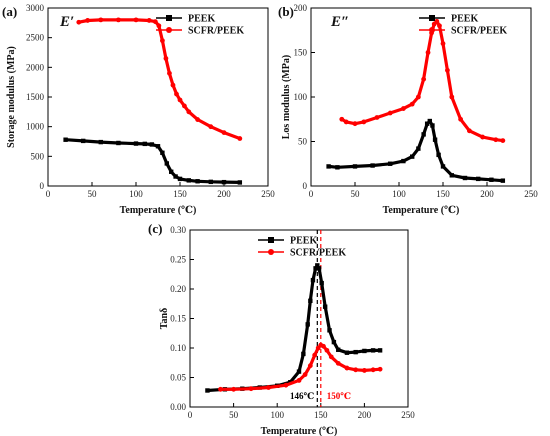  What do you see at coordinates (487, 194) in the screenshot?
I see `x-tick-label: 200` at bounding box center [487, 194].